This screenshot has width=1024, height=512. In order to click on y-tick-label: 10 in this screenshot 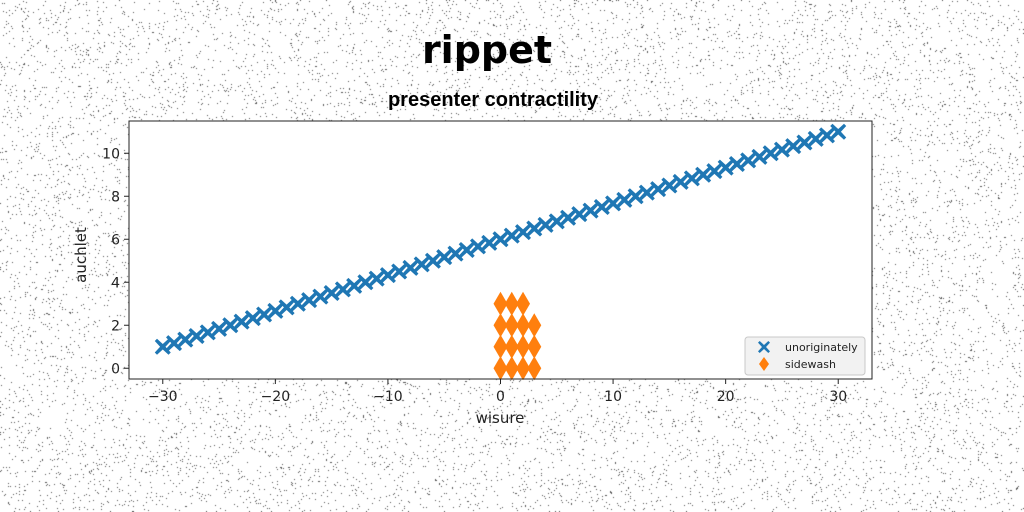, I will do `click(111, 154)`.